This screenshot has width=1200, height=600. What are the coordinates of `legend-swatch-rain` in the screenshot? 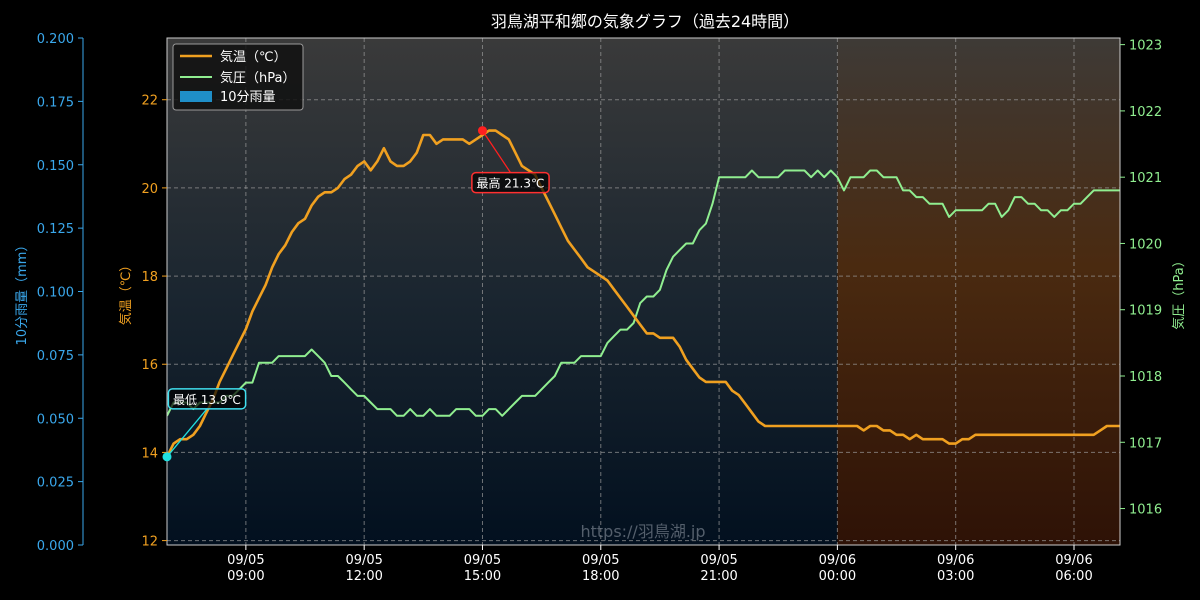 It's located at (196, 96).